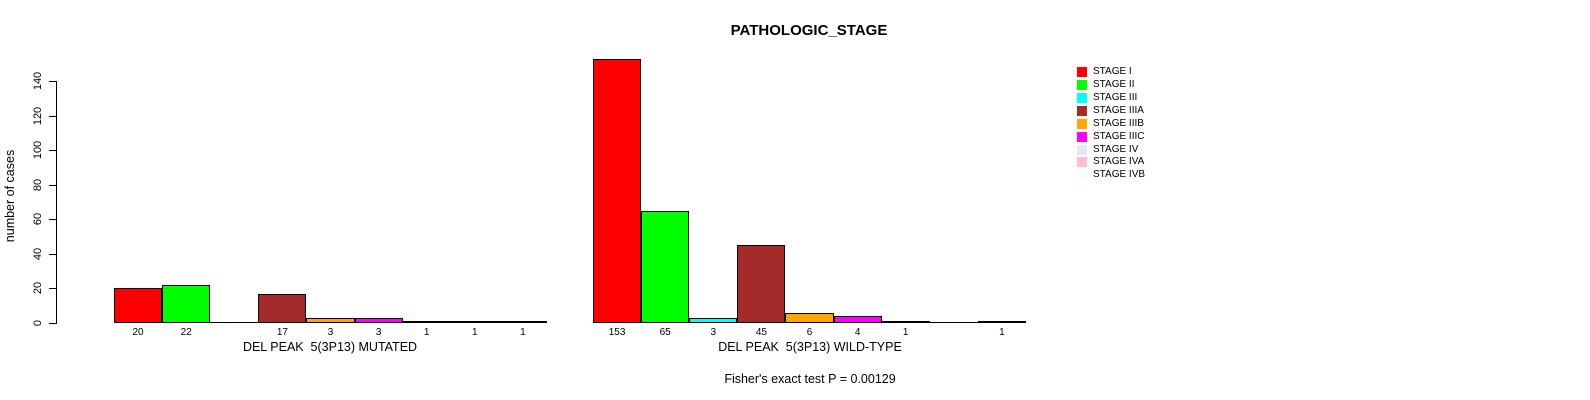 This screenshot has height=400, width=1590. I want to click on y-tick-label: 40, so click(38, 253).